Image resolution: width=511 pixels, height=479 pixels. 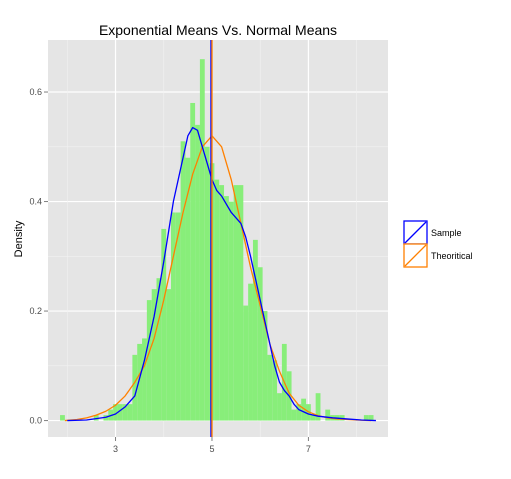 What do you see at coordinates (19, 238) in the screenshot?
I see `y-axis-label: Density` at bounding box center [19, 238].